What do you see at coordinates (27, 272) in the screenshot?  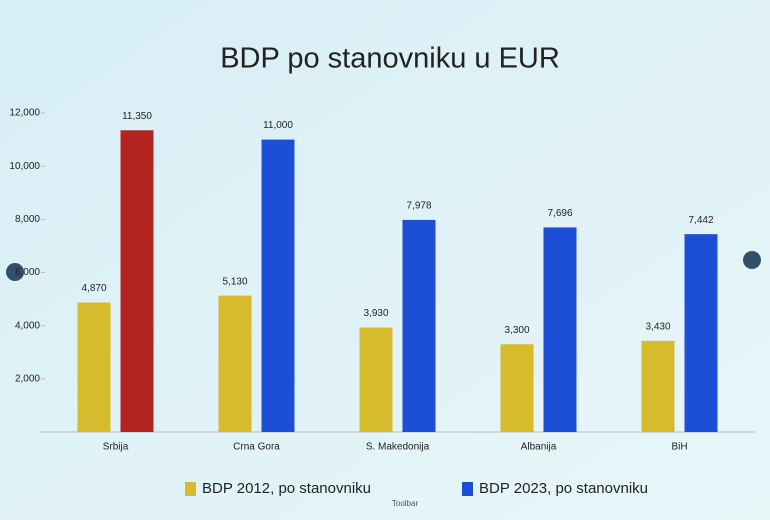 I see `y-tick-label: 6,000` at bounding box center [27, 272].